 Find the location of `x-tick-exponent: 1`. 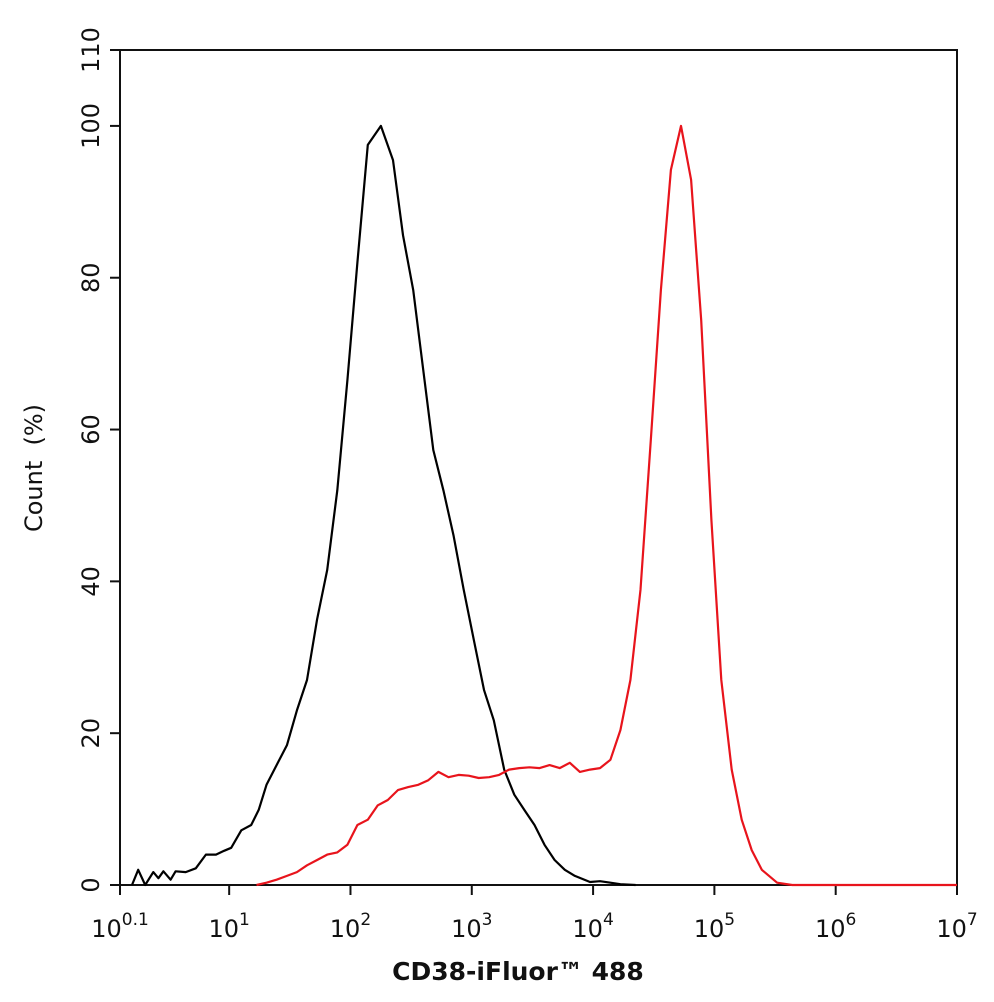

x-tick-exponent: 1 is located at coordinates (244, 920).